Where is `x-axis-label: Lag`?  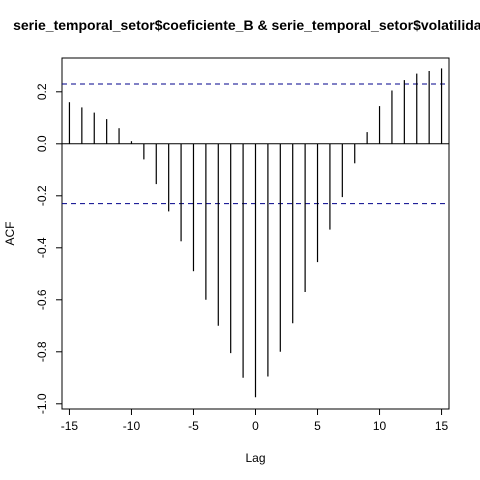
x-axis-label: Lag is located at coordinates (255, 458).